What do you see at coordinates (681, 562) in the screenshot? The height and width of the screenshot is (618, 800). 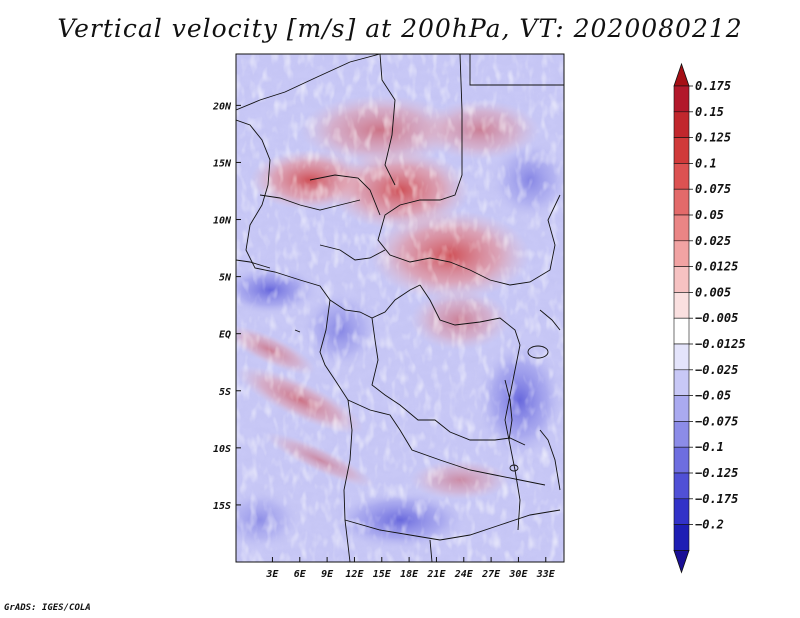 I see `colorbar-bottom-arrow` at bounding box center [681, 562].